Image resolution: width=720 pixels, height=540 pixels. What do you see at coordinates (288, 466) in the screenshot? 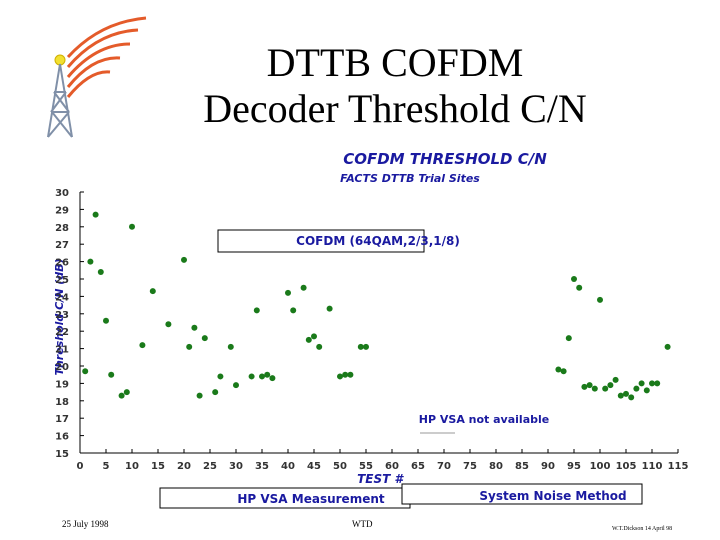
I see `x-tick-label: 40` at bounding box center [288, 466].